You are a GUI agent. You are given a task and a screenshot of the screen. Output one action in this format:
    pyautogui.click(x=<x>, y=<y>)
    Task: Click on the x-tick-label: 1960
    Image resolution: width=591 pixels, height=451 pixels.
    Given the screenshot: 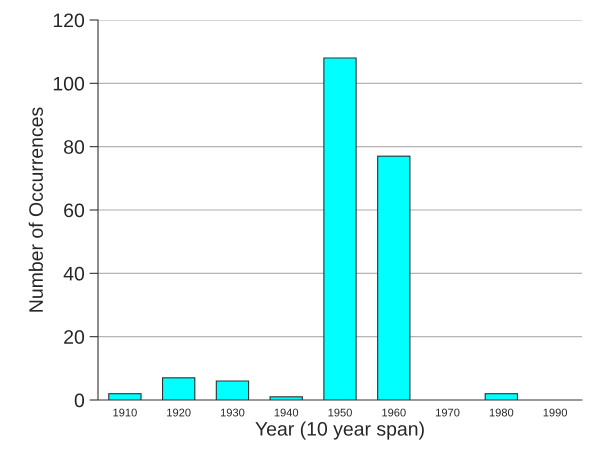 What is the action you would take?
    pyautogui.click(x=394, y=412)
    